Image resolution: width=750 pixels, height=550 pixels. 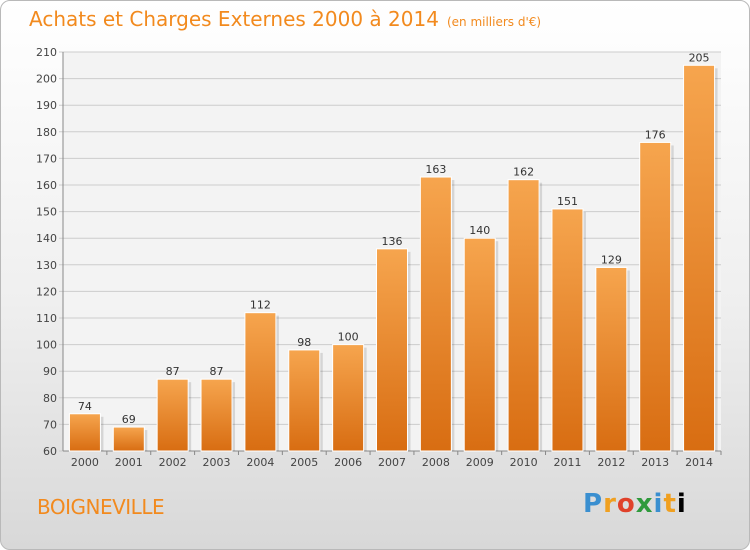 What do you see at coordinates (435, 314) in the screenshot?
I see `bar-2008` at bounding box center [435, 314].